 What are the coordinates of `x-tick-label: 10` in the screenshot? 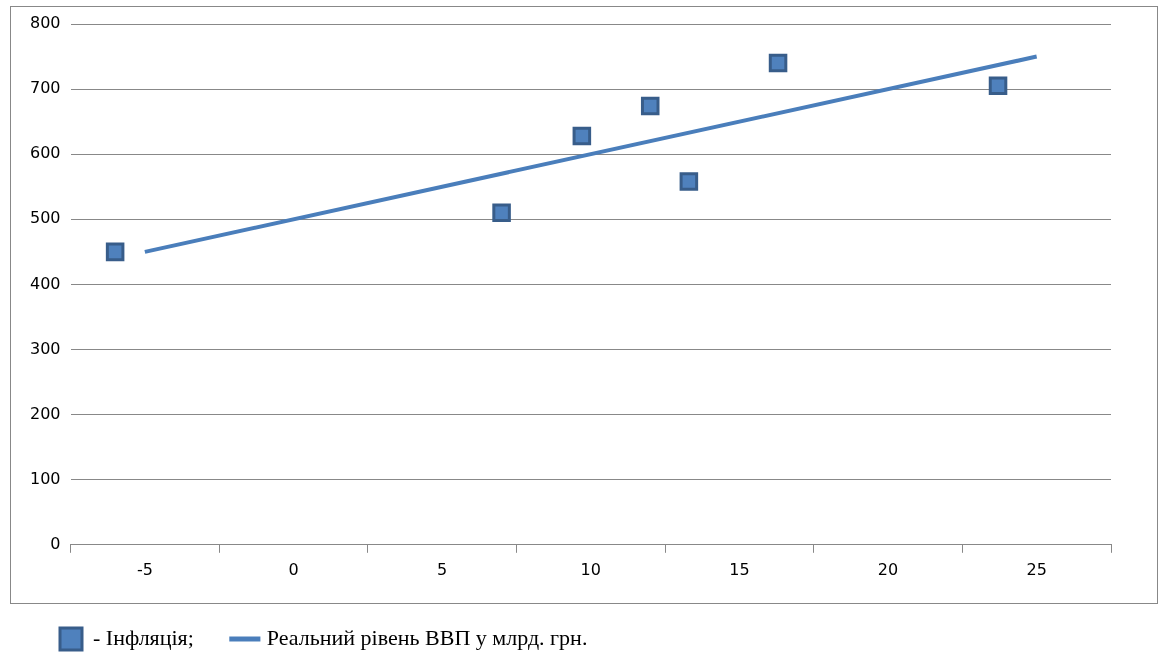 It's located at (590, 569).